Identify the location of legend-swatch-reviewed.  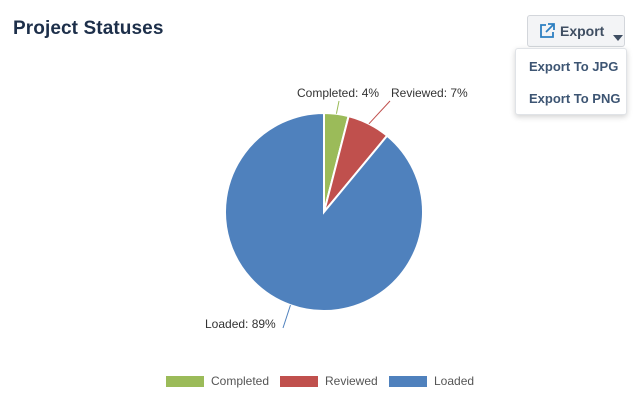
(299, 381).